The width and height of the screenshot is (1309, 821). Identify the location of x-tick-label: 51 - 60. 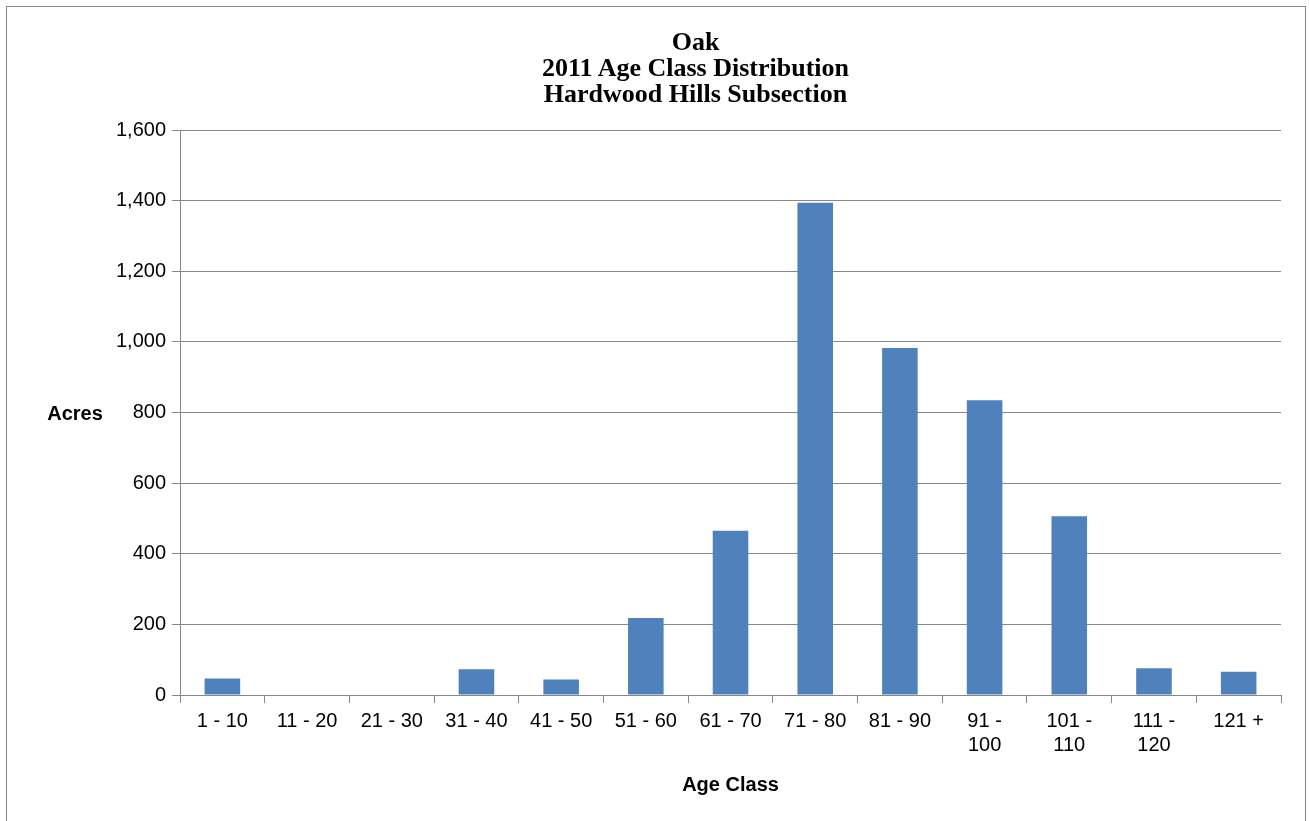
(645, 719).